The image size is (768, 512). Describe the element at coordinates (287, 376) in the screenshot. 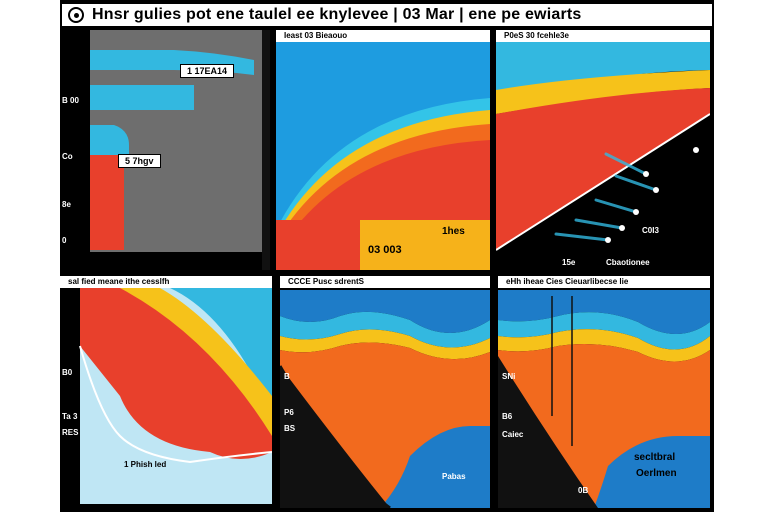

I see `panel-5-label-a: B` at that location.